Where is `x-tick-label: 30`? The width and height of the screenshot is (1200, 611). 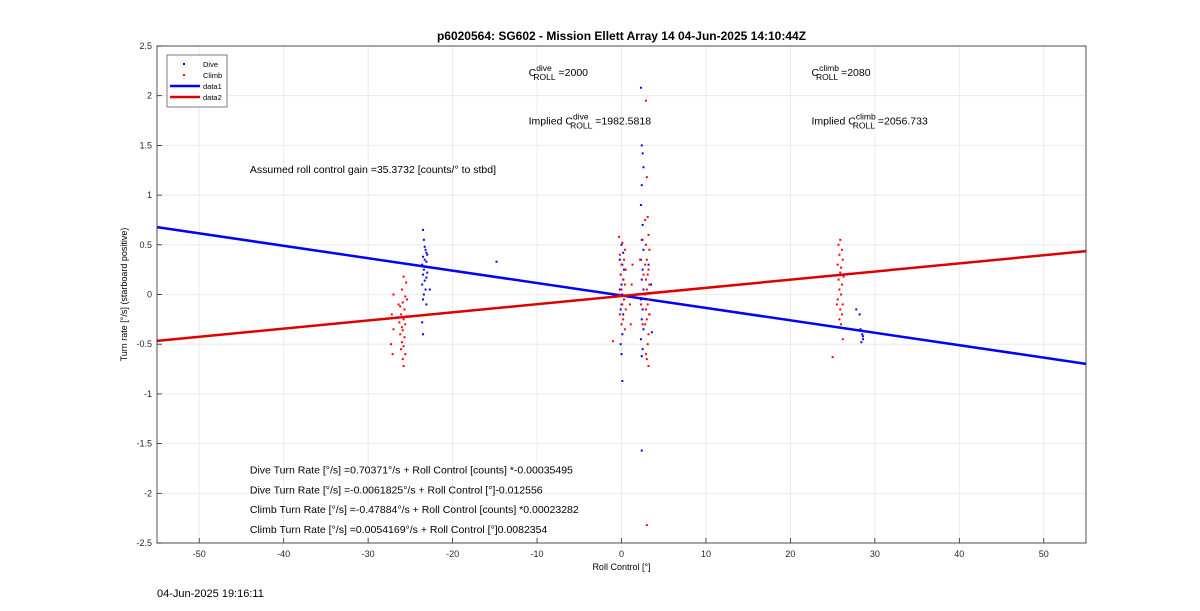 x-tick-label: 30 is located at coordinates (875, 554).